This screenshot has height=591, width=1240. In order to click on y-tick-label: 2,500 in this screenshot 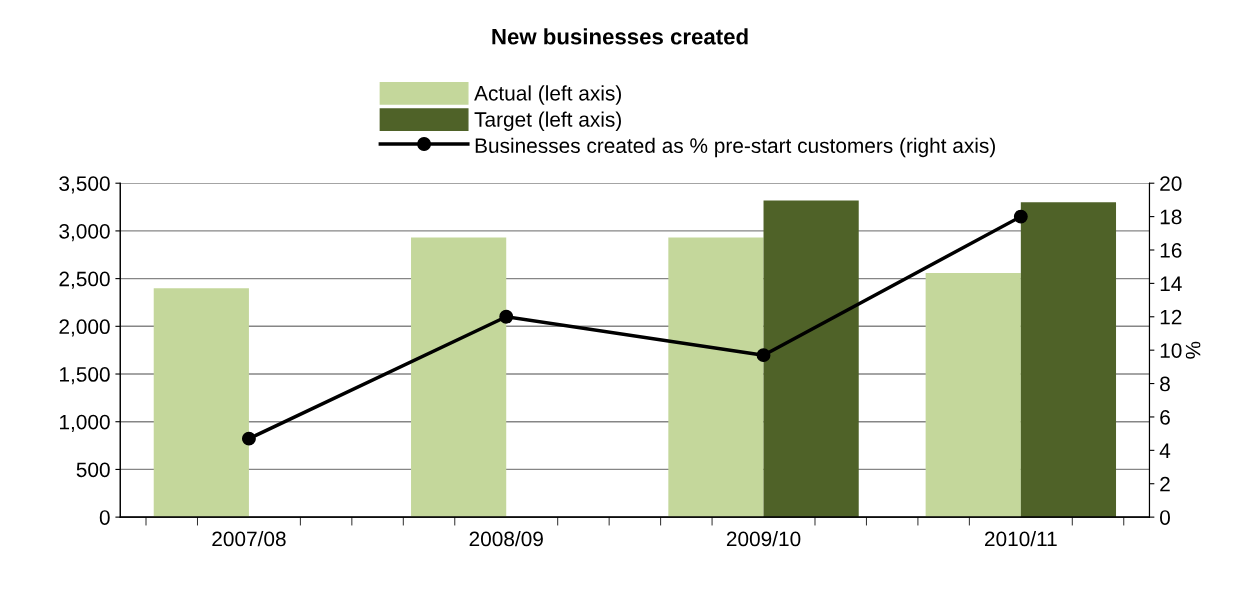, I will do `click(84, 280)`.